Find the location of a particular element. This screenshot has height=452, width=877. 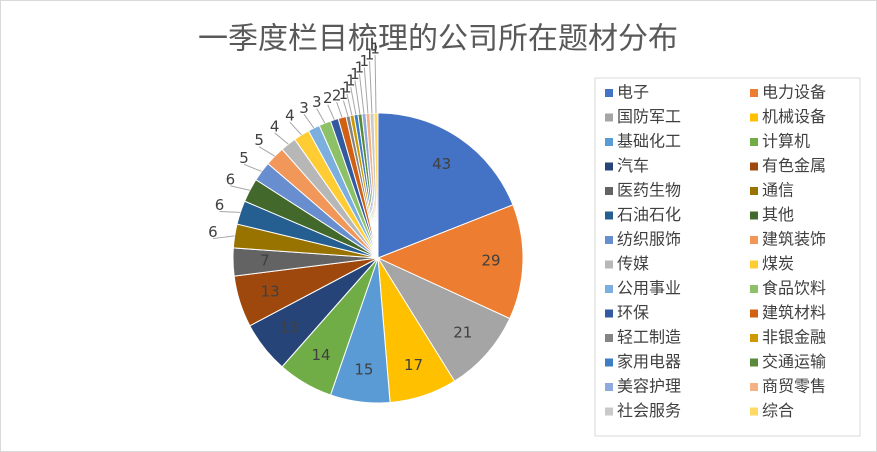

legend-label: 交通运输 is located at coordinates (794, 361).